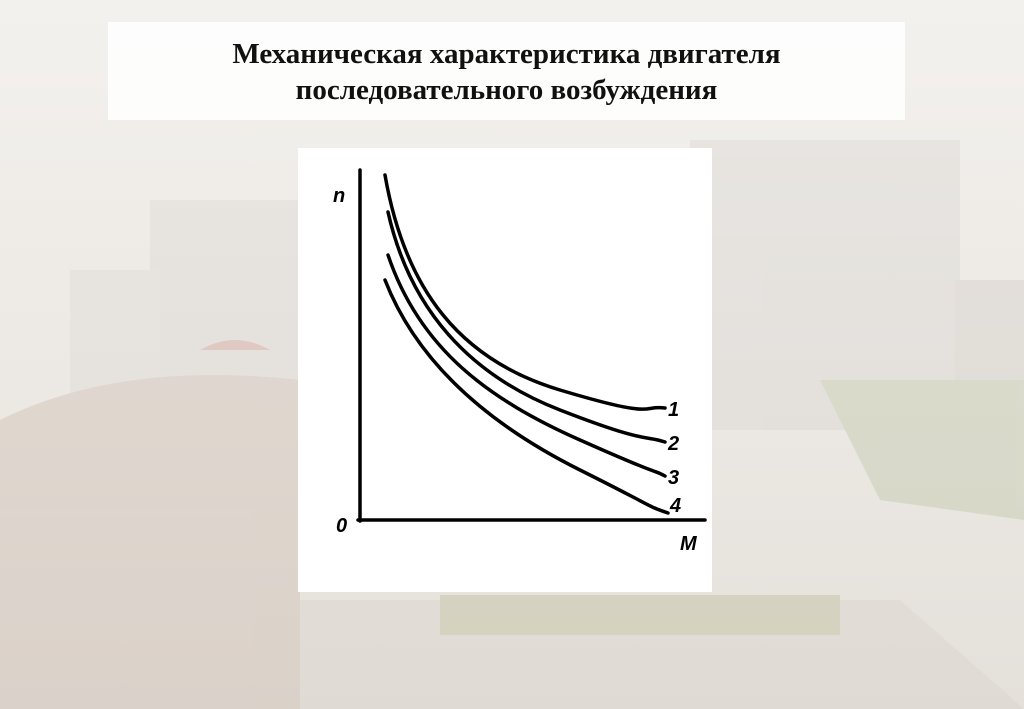 The width and height of the screenshot is (1024, 709). What do you see at coordinates (506, 90) in the screenshot?
I see `title-line: последовательного возбуждения` at bounding box center [506, 90].